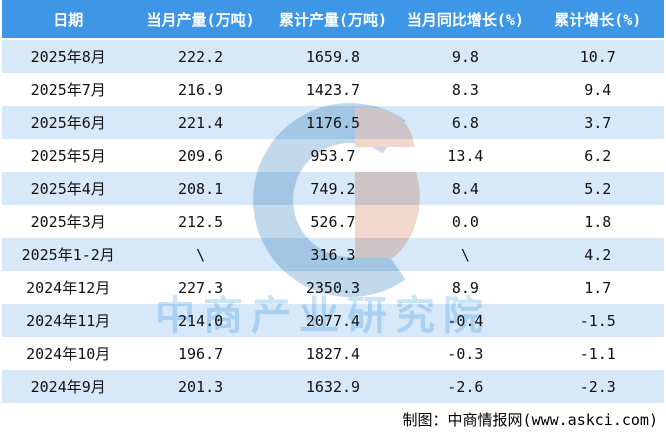  What do you see at coordinates (200, 287) in the screenshot?
I see `monthly-output-cell: 227.3` at bounding box center [200, 287].